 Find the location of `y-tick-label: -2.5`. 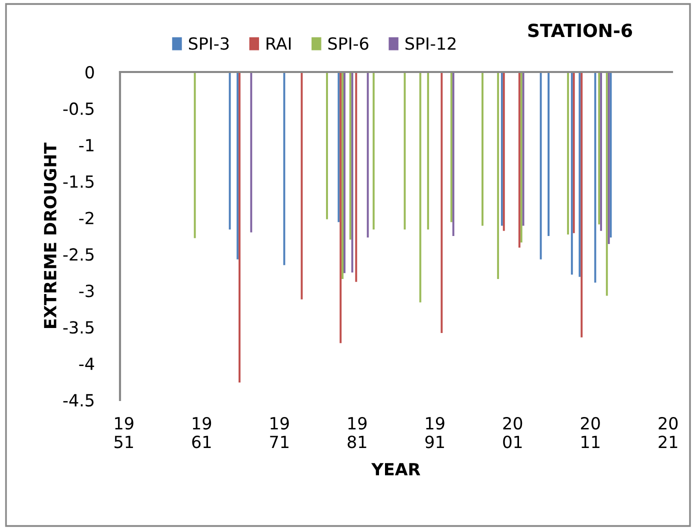

y-tick-label: -2.5 is located at coordinates (78, 254).